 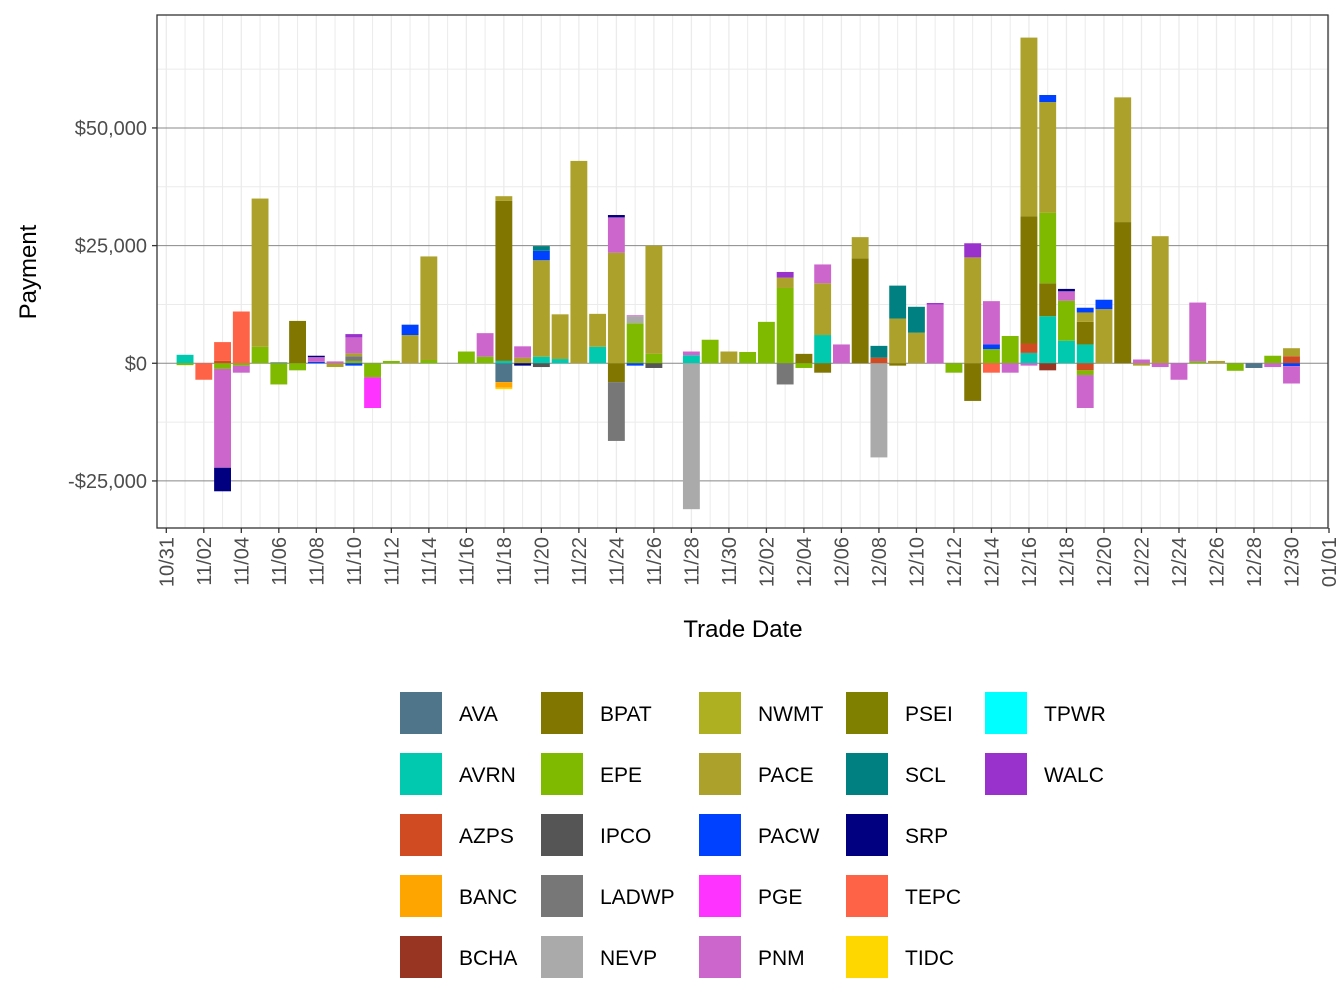 What do you see at coordinates (720, 957) in the screenshot?
I see `legend-key-pnm` at bounding box center [720, 957].